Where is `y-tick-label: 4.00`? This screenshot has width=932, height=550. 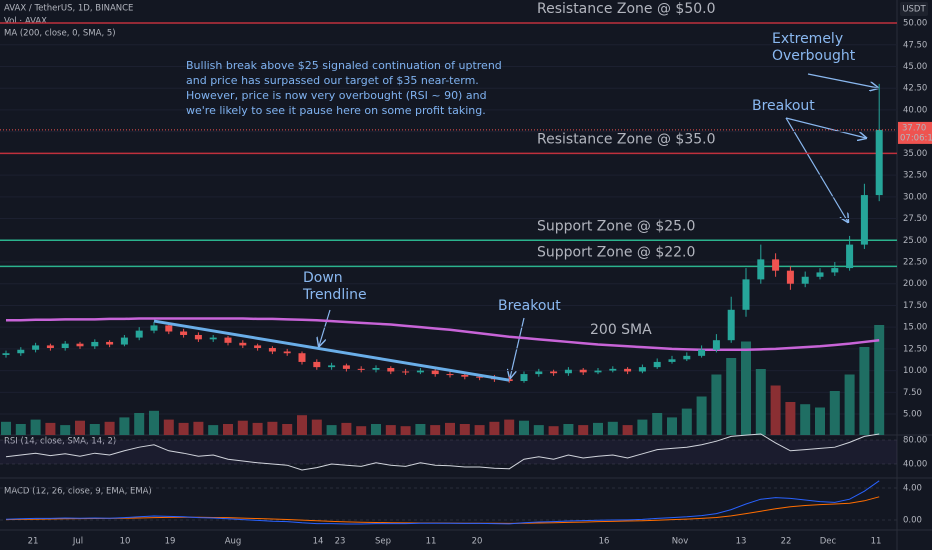 y-tick-label: 4.00 is located at coordinates (912, 489).